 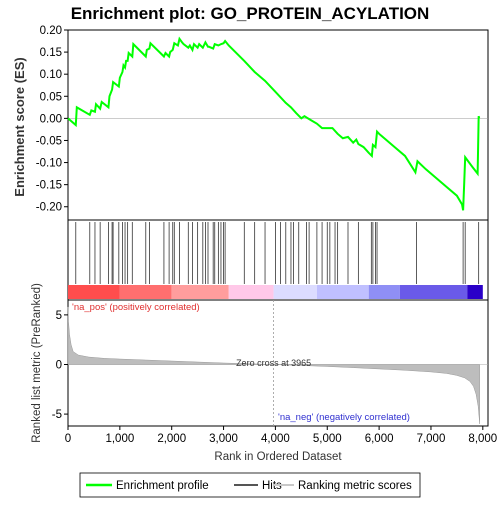 I want to click on es-y-tick-label: 0.00, so click(x=51, y=119).